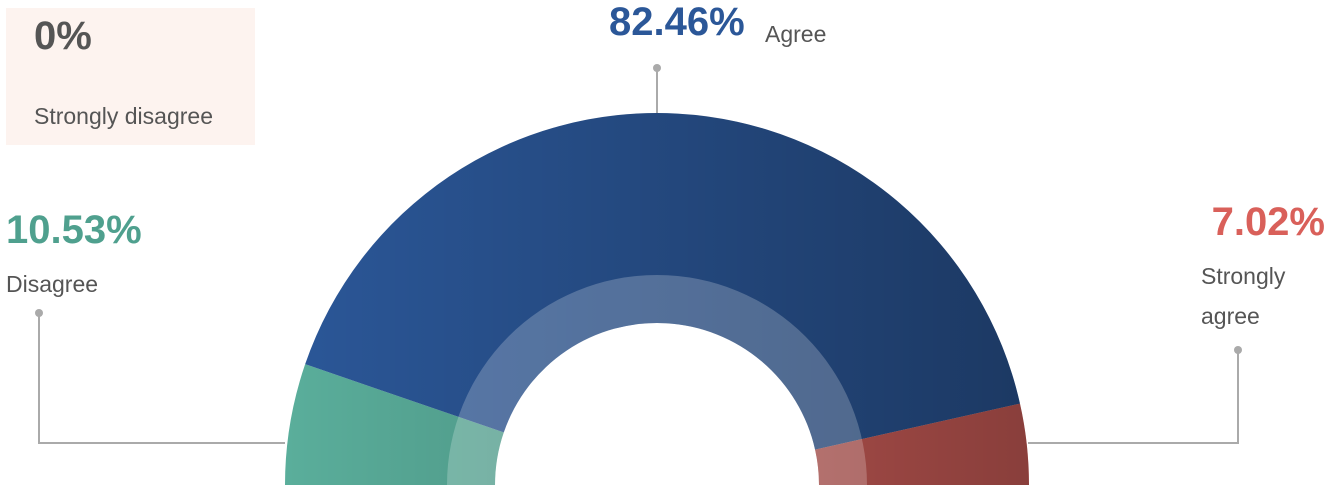  What do you see at coordinates (677, 22) in the screenshot?
I see `value-label: 82.46%` at bounding box center [677, 22].